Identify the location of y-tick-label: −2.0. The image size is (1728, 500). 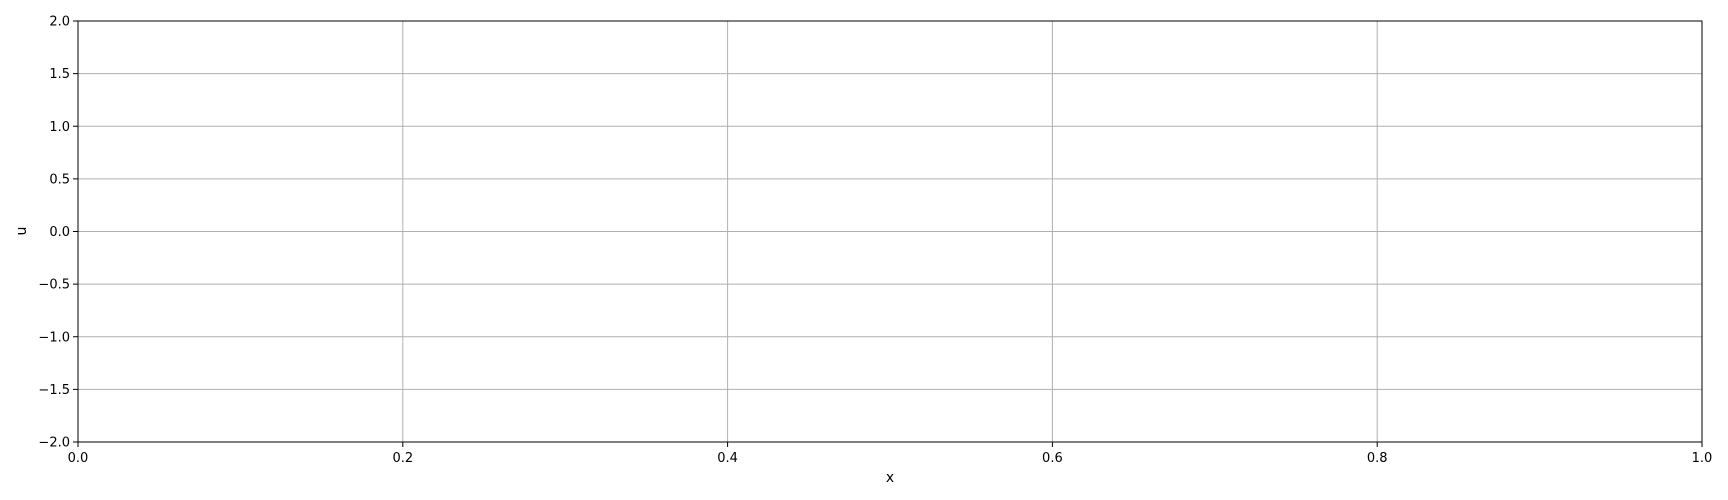
(54, 443).